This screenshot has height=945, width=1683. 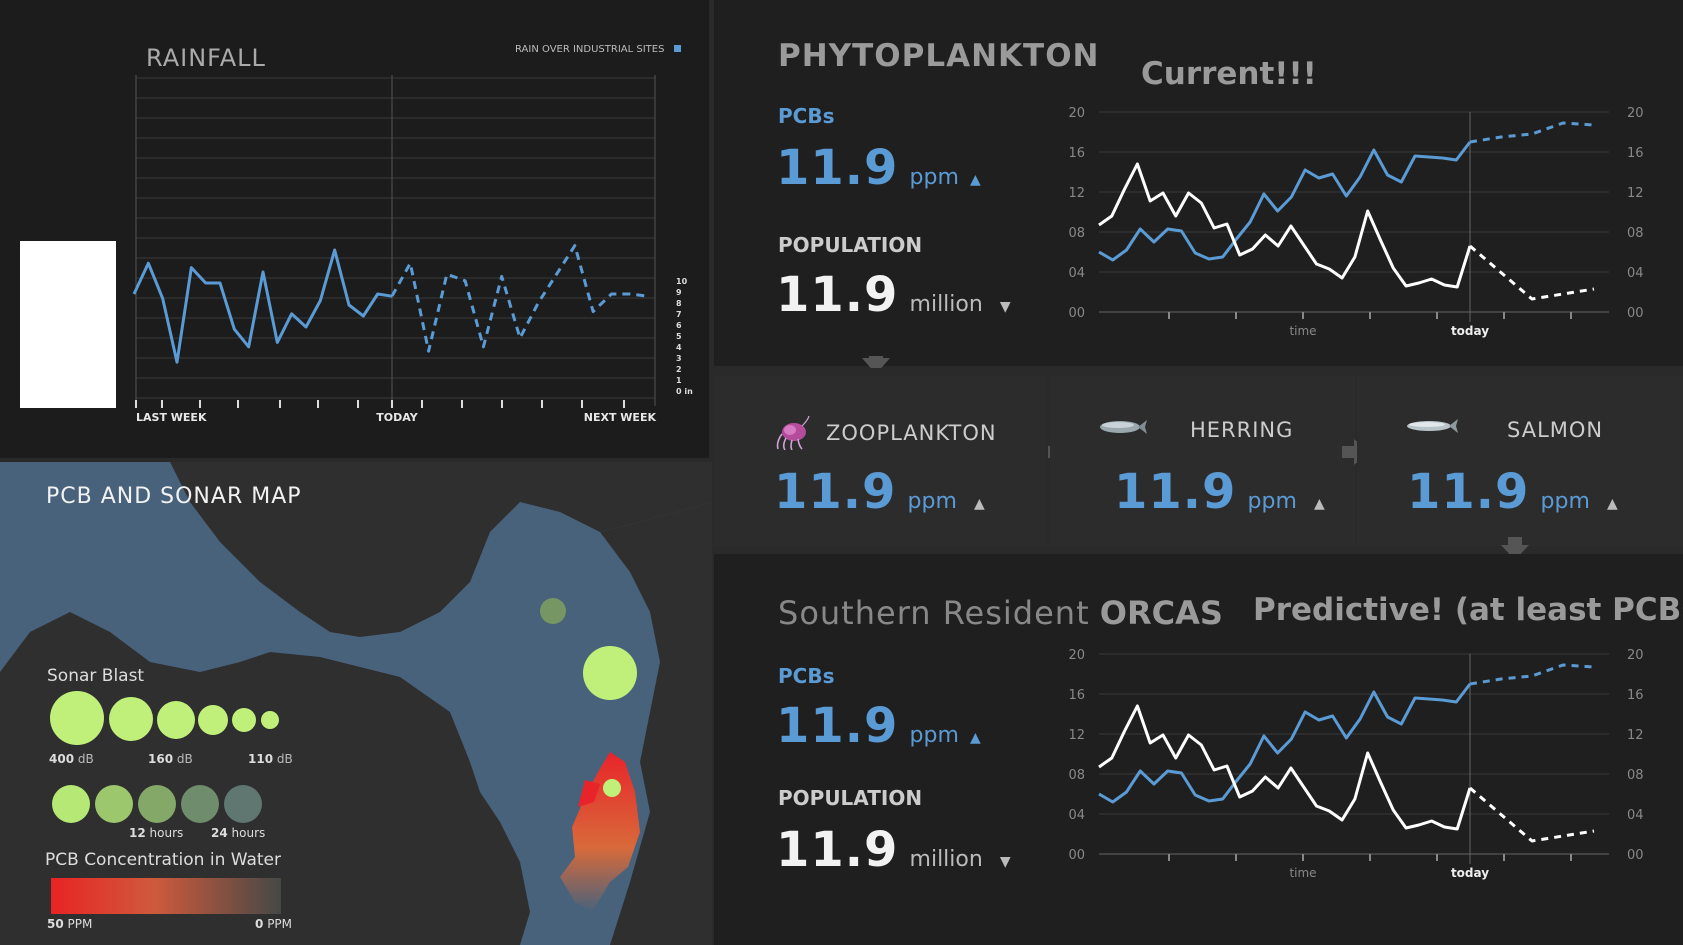 I want to click on hours-label-1: 12 hours, so click(x=156, y=833).